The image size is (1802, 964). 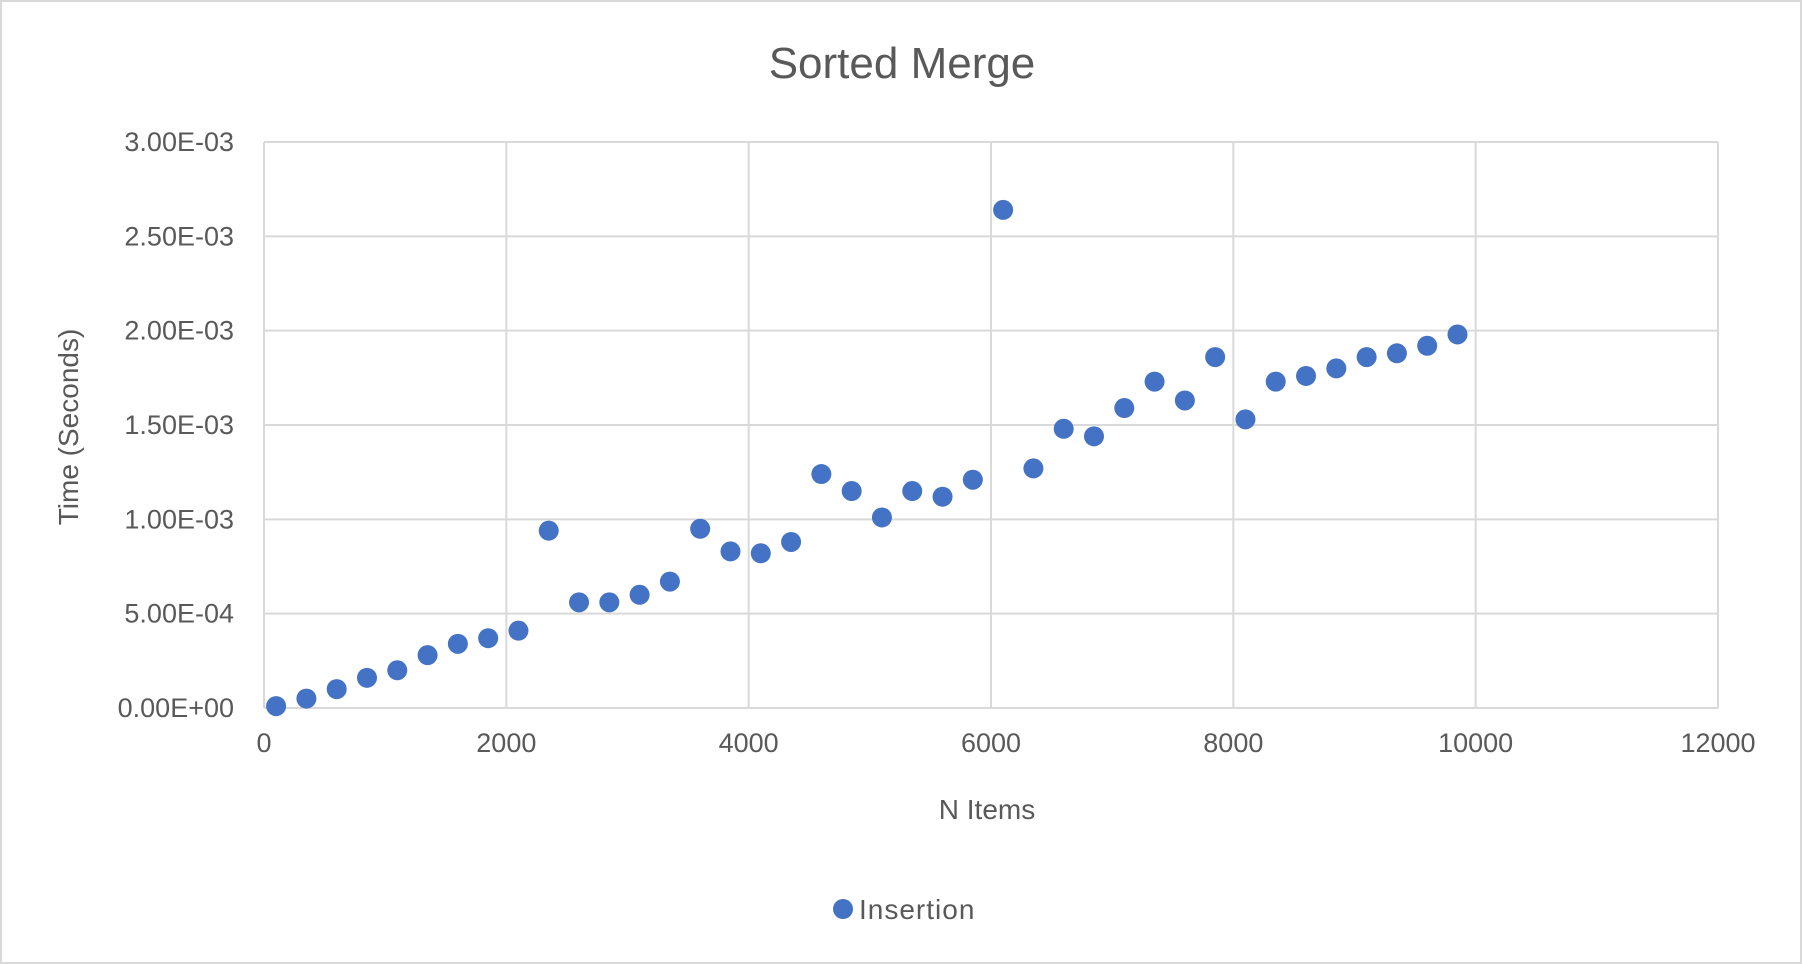 I want to click on x-axis-ticks: 0 2000 4000 6000 8000 10000 12000, so click(x=1005, y=743).